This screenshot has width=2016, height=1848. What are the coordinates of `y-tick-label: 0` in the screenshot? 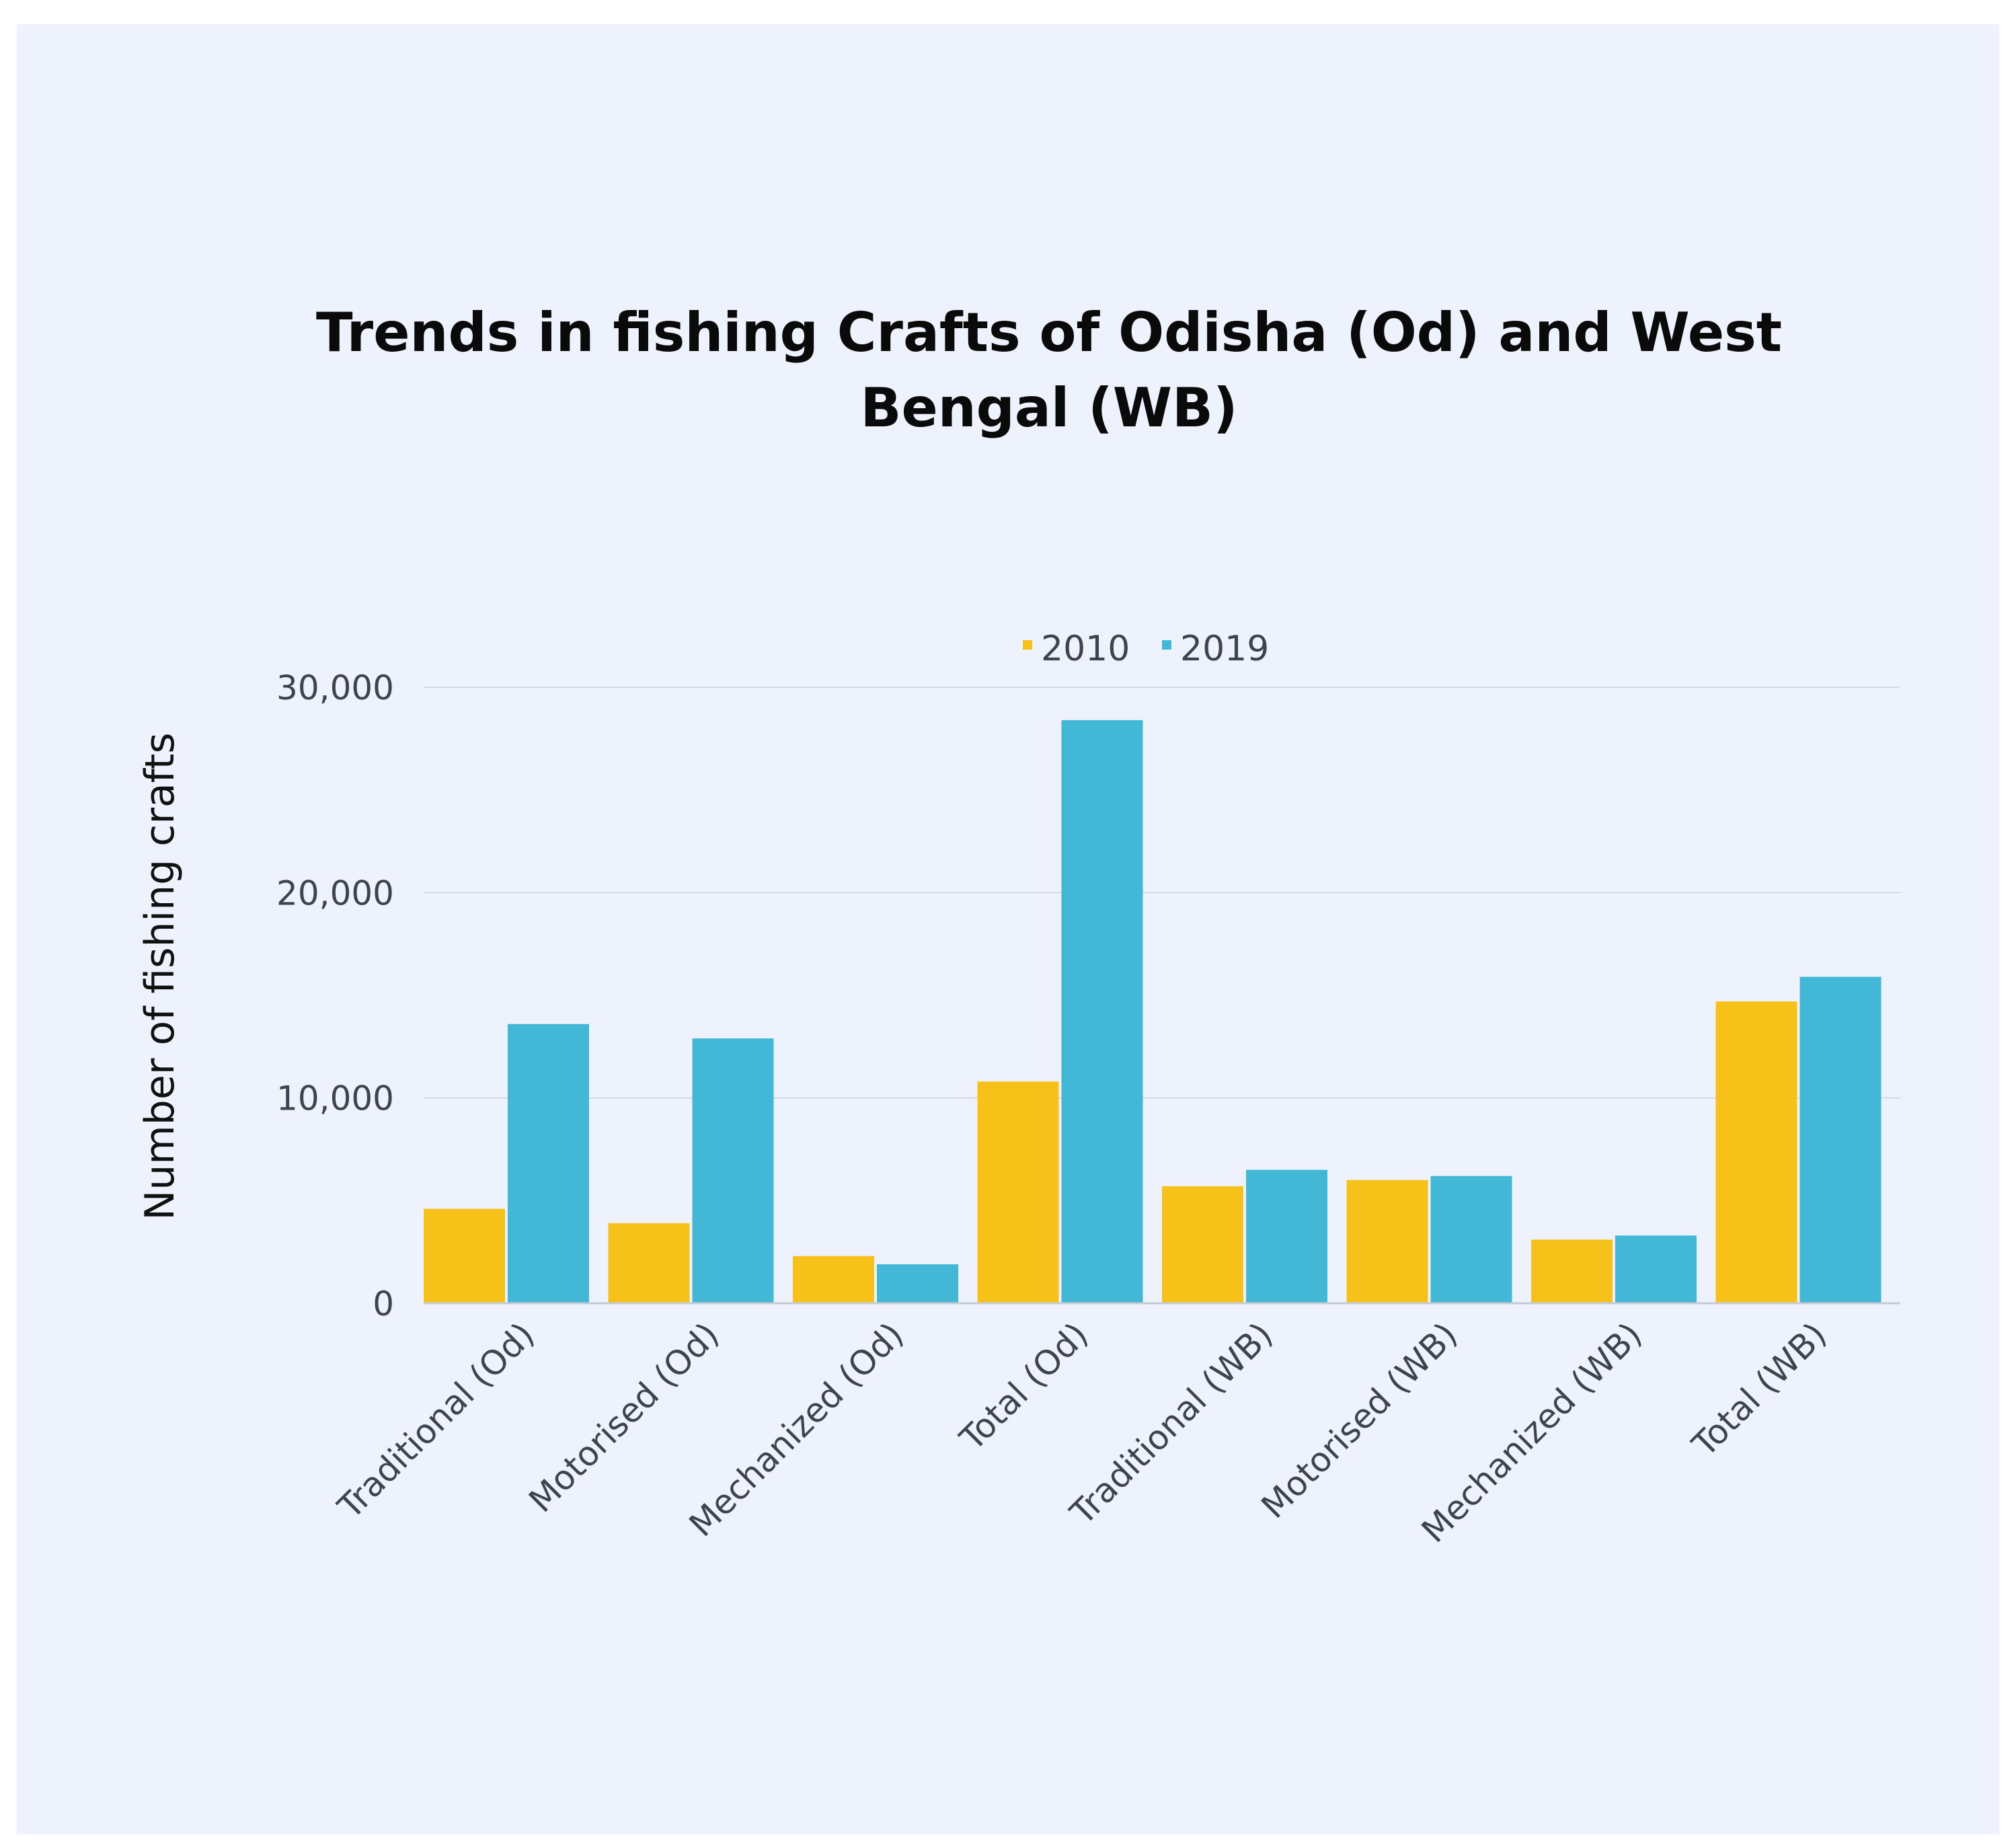 It's located at (383, 1303).